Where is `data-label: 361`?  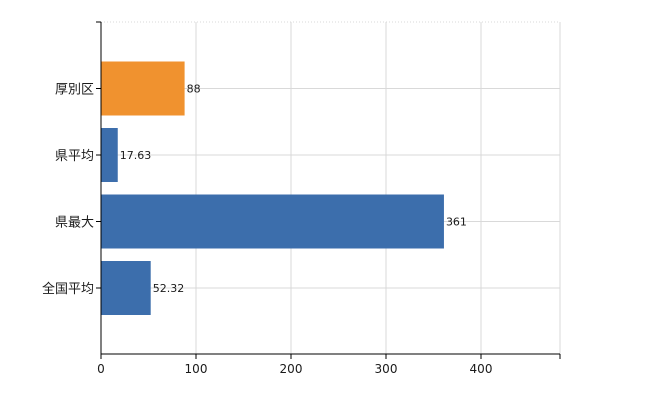 data-label: 361 is located at coordinates (456, 222).